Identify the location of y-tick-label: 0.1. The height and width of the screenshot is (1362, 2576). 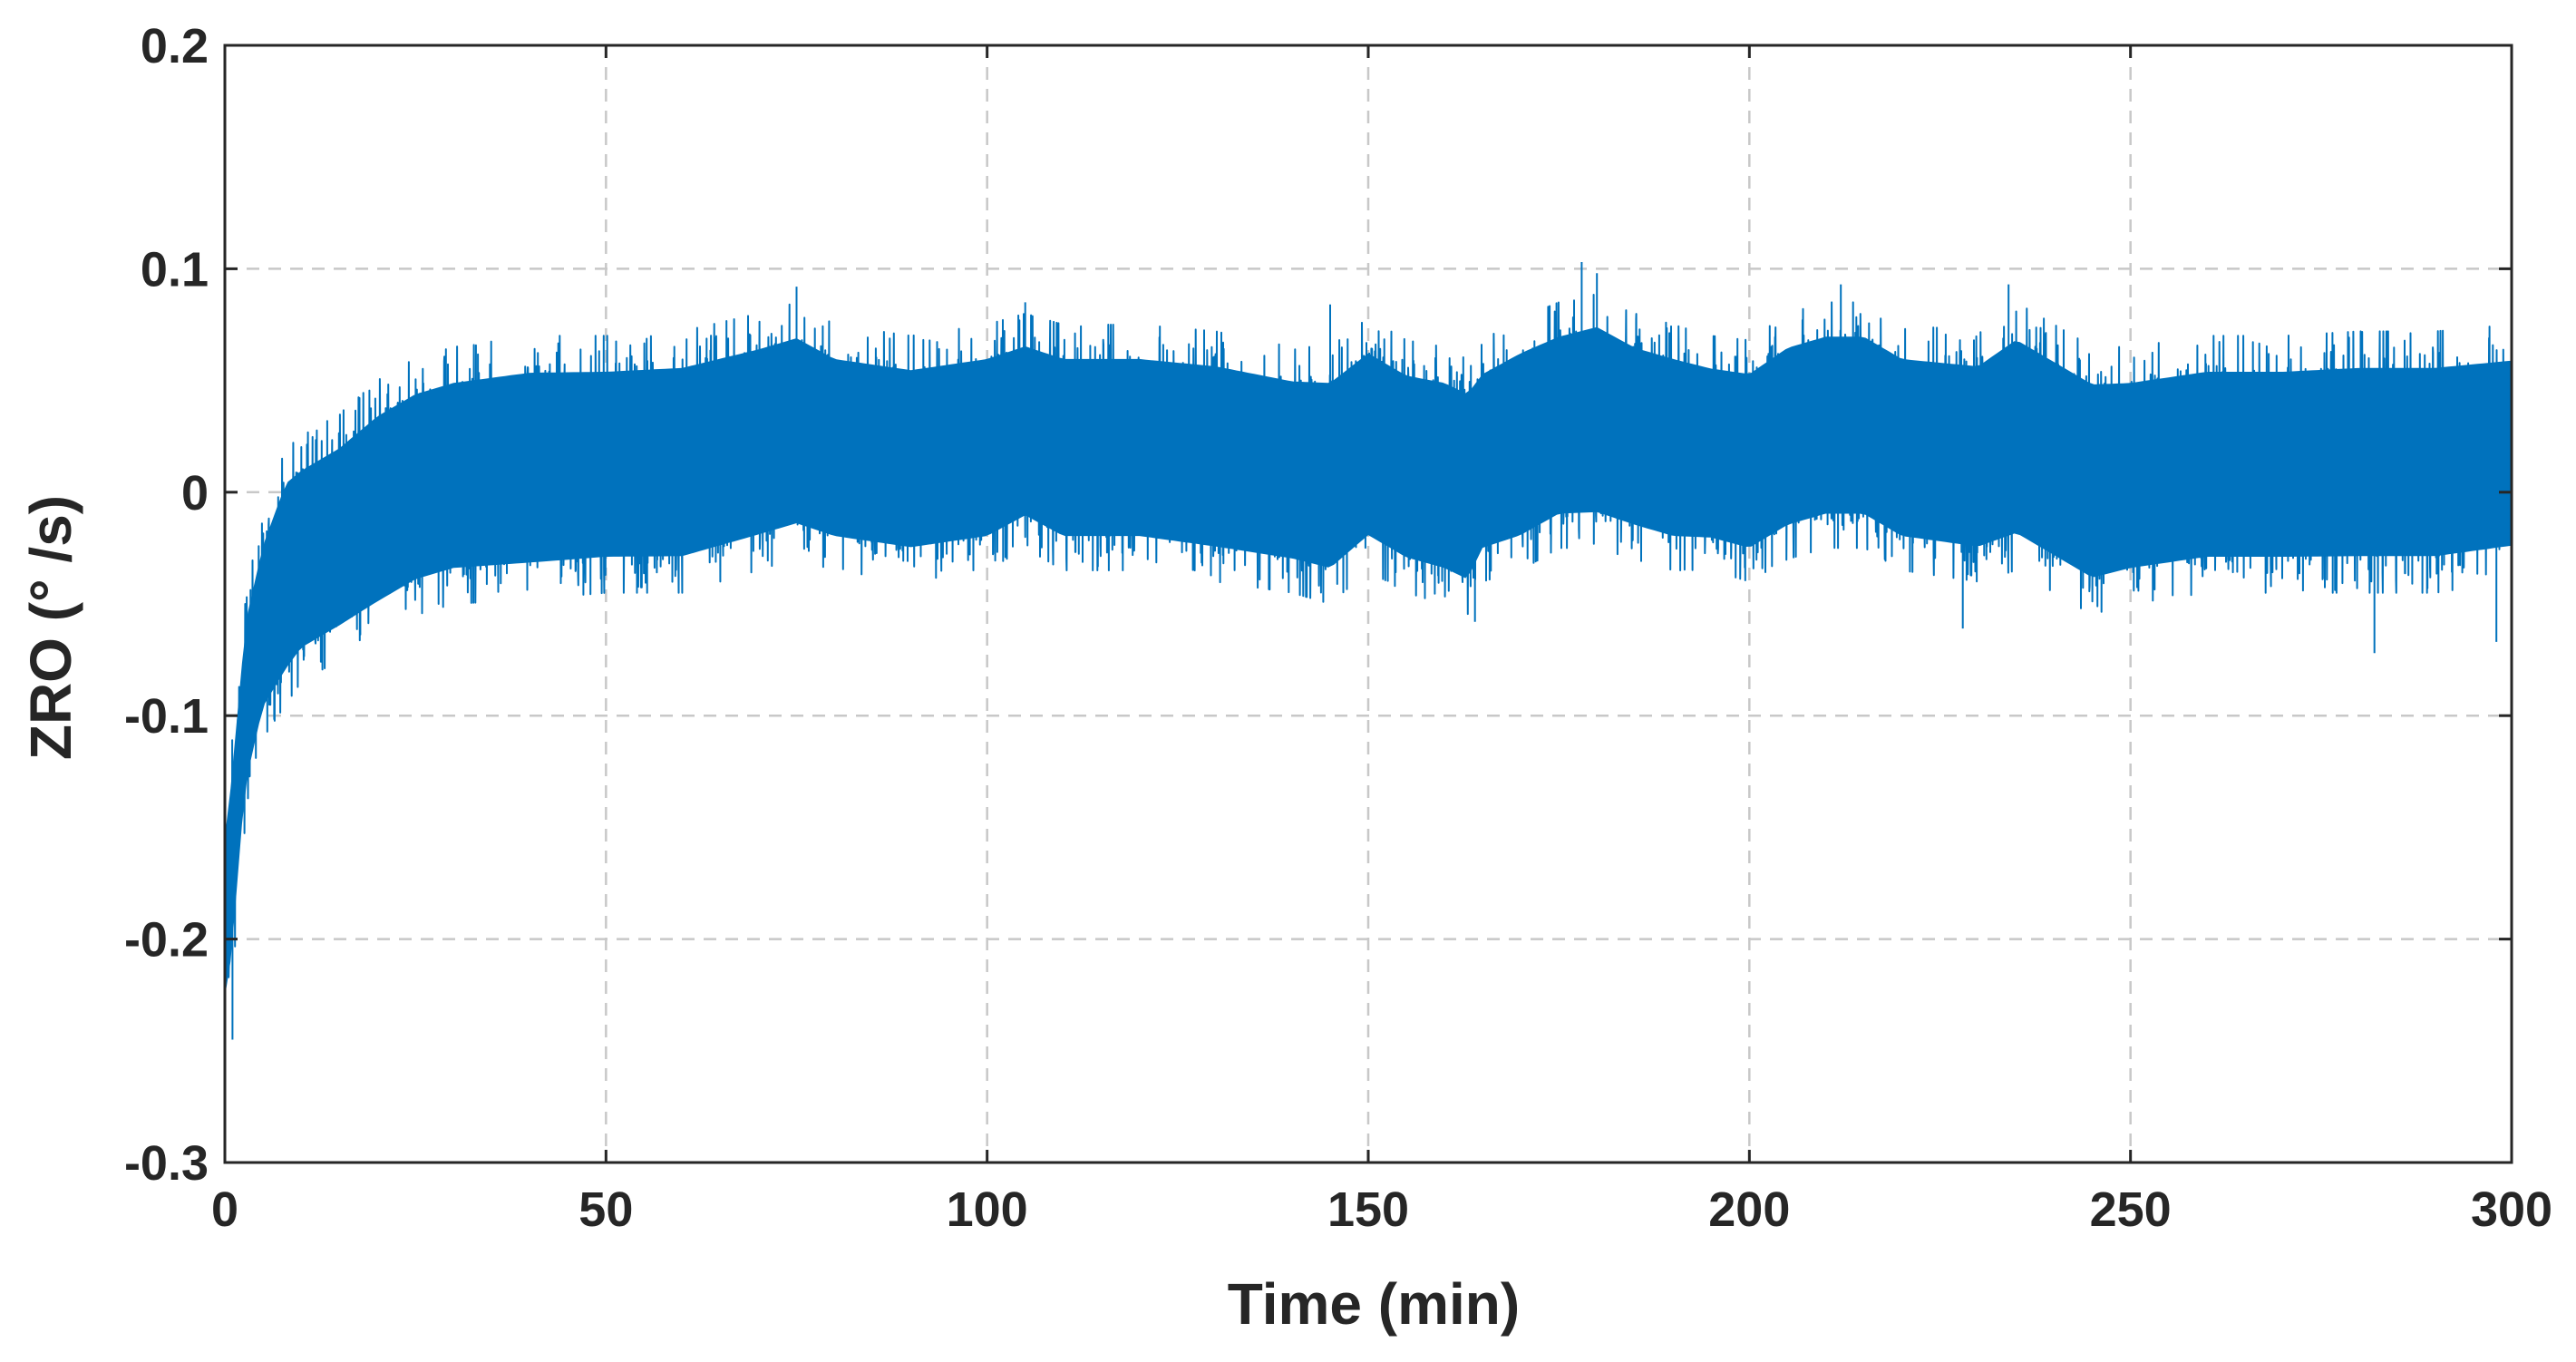
(175, 269).